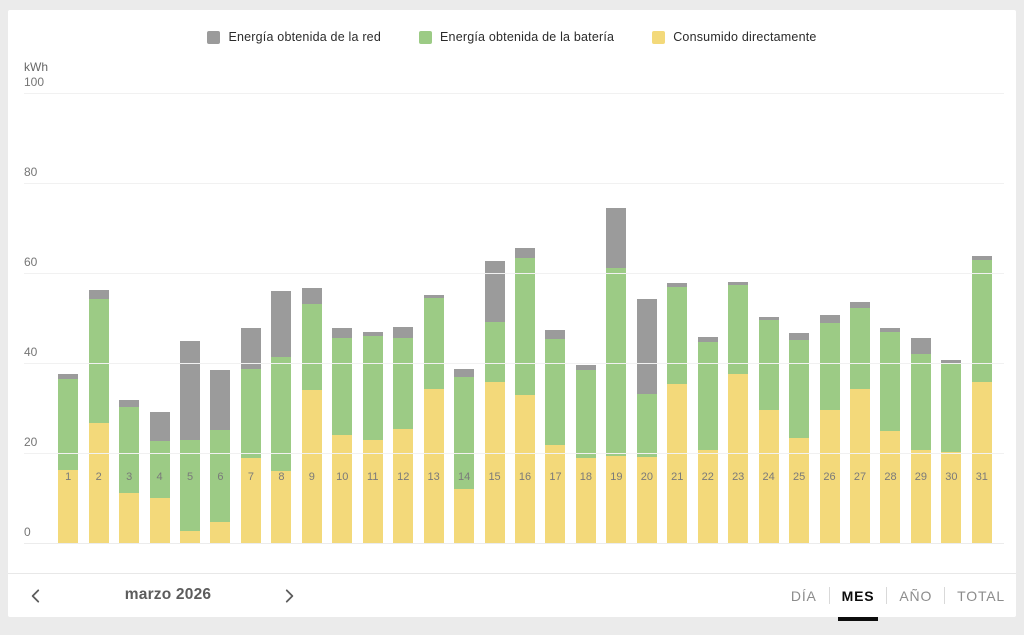 This screenshot has width=1024, height=635. I want to click on legend-item: Energía obtenida de la batería, so click(516, 37).